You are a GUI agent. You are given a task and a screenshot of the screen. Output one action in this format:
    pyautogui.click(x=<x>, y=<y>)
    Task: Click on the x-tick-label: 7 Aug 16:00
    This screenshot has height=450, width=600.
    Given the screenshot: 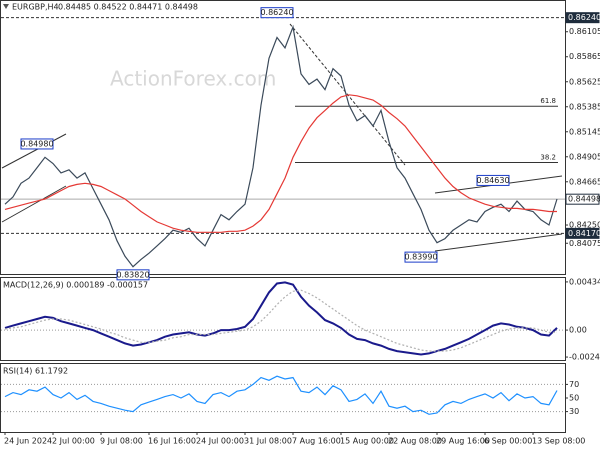 What is the action you would take?
    pyautogui.click(x=316, y=441)
    